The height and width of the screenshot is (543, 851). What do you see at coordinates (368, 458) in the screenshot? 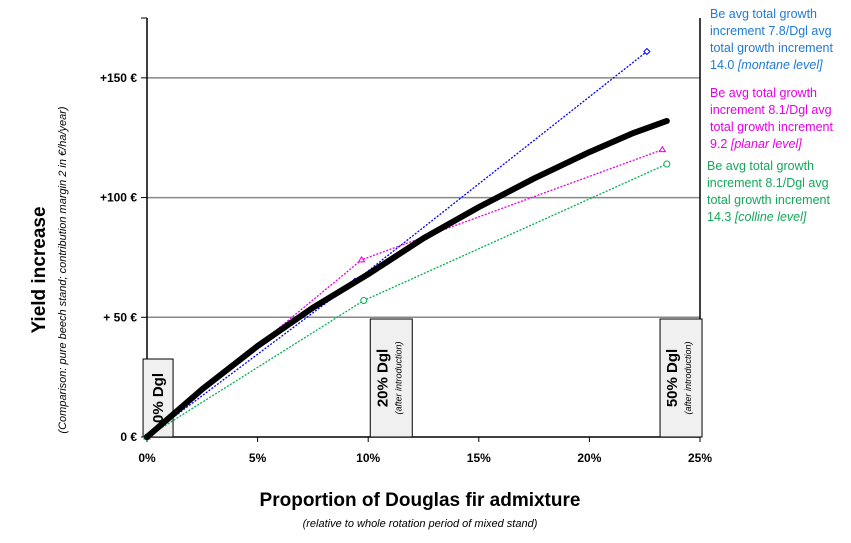
I see `x-tick-label: 10%` at bounding box center [368, 458].